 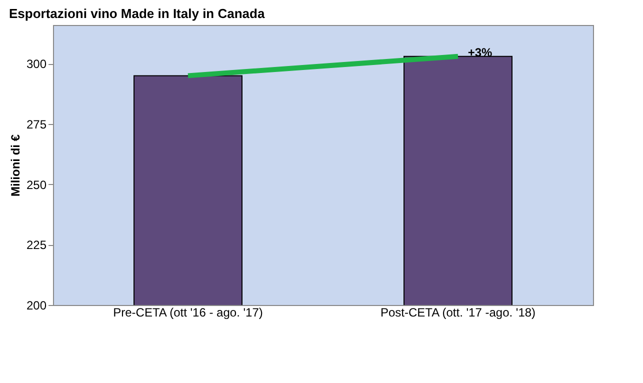 What do you see at coordinates (137, 13) in the screenshot?
I see `chart-title: Esportazioni vino Made in Italy in Canada` at bounding box center [137, 13].